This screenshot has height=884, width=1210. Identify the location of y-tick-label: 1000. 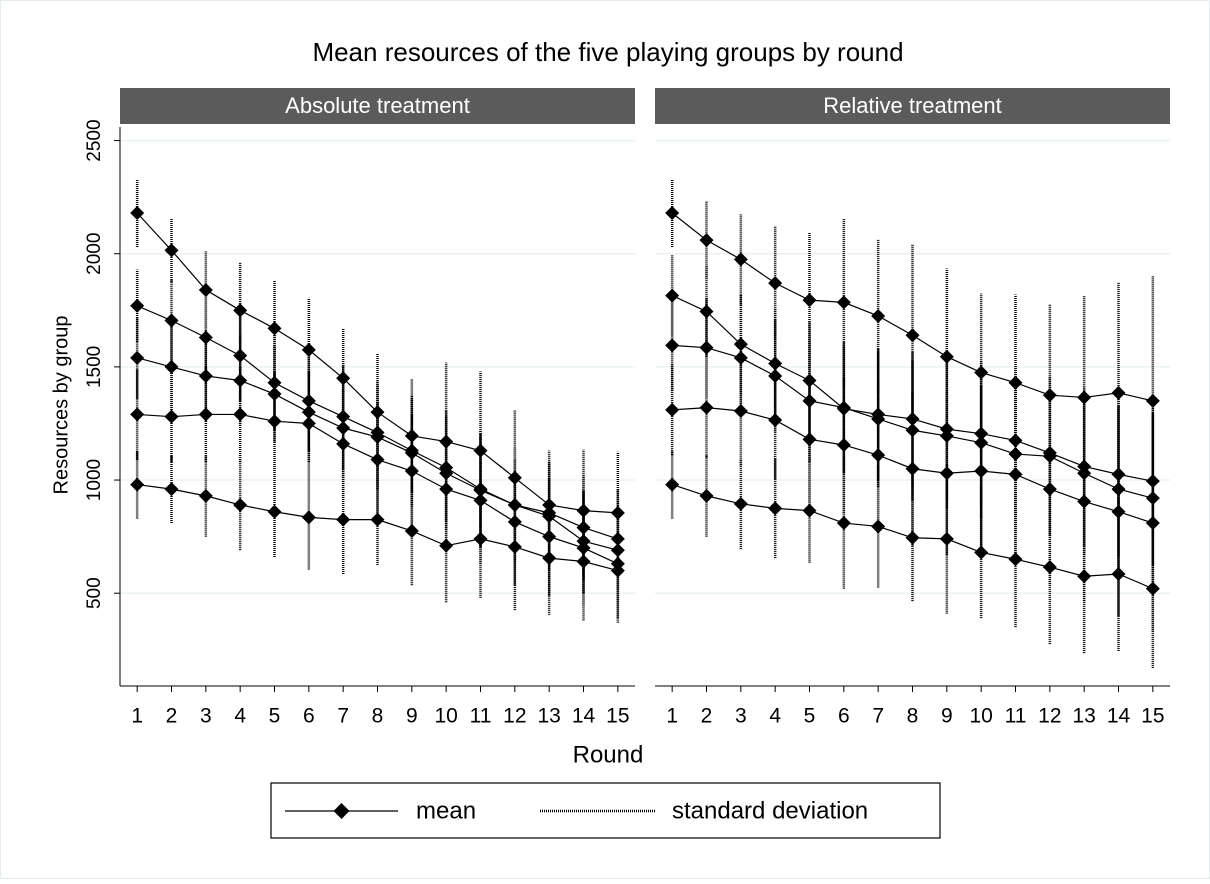
(94, 480).